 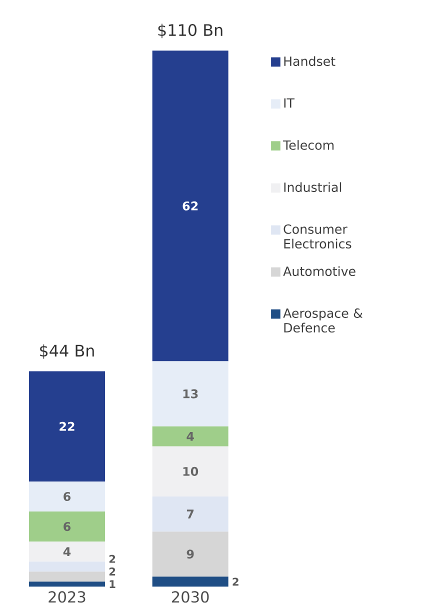 I want to click on legend-label: Industrial, so click(x=313, y=187).